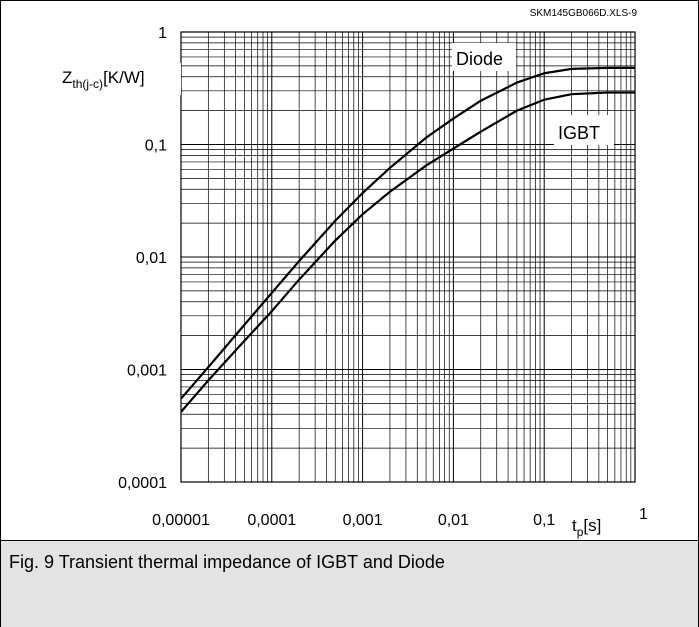 This screenshot has width=699, height=627. What do you see at coordinates (87, 84) in the screenshot?
I see `y-axis-title-sub: th(j-c)` at bounding box center [87, 84].